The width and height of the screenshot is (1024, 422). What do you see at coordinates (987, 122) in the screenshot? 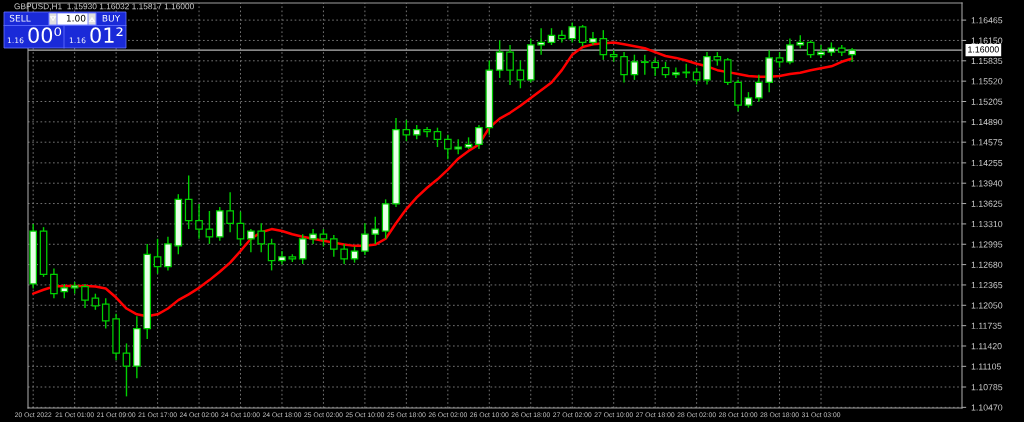
I see `y-tick-label: 1.14890` at bounding box center [987, 122].